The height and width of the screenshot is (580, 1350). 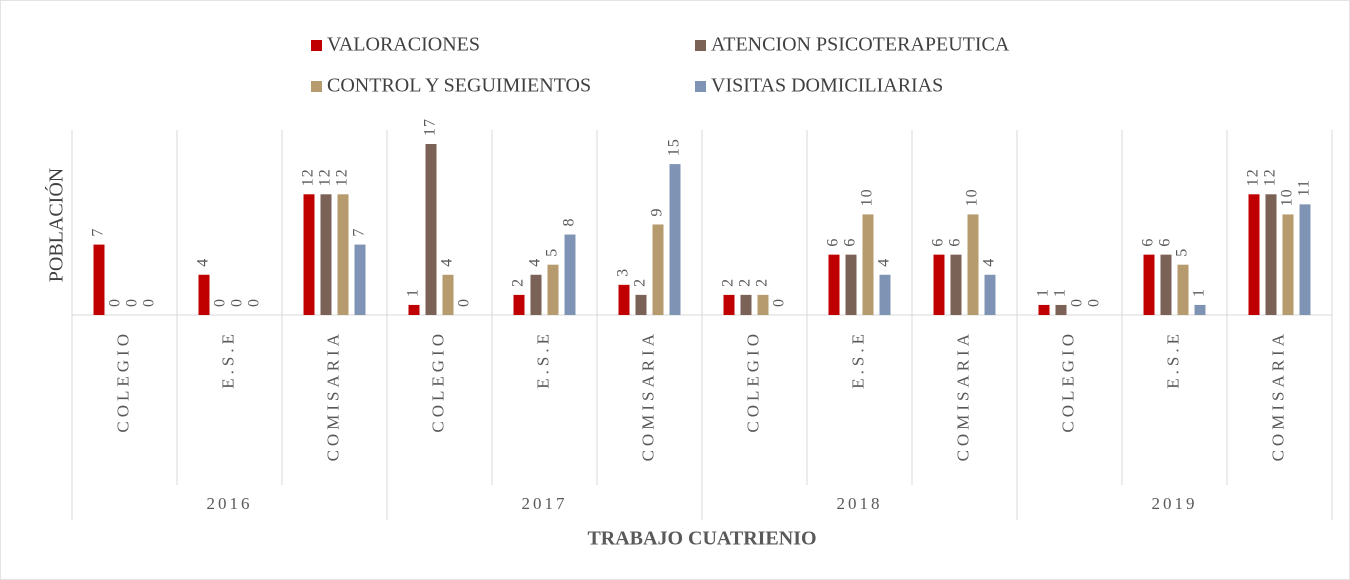 What do you see at coordinates (56, 225) in the screenshot?
I see `y-axis-title: POBLACIÓN` at bounding box center [56, 225].